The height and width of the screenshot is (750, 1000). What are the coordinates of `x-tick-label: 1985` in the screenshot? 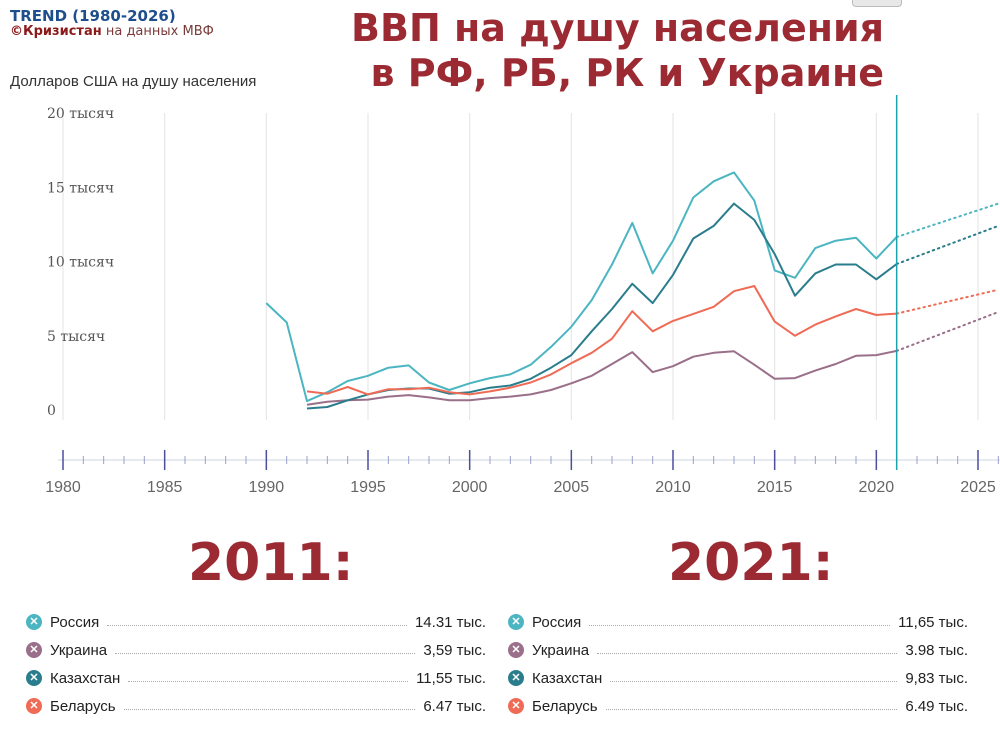 It's located at (165, 487).